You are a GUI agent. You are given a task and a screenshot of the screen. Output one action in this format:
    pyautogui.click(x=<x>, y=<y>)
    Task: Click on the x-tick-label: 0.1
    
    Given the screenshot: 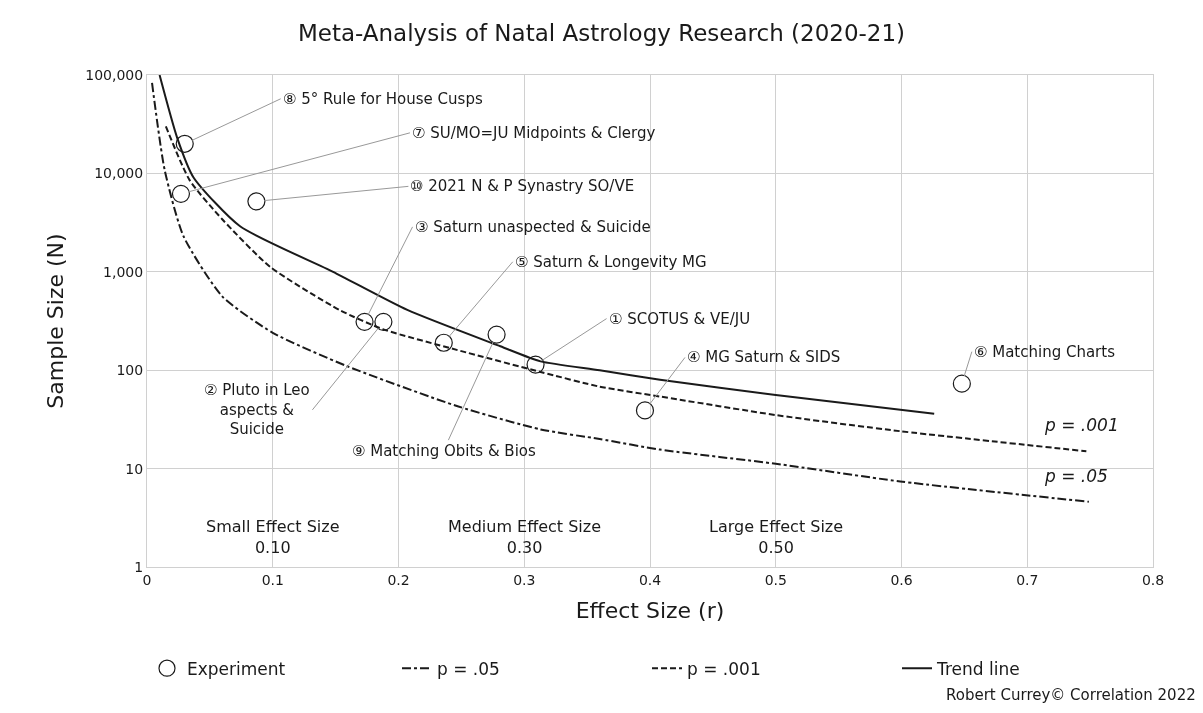 What is the action you would take?
    pyautogui.click(x=272, y=579)
    